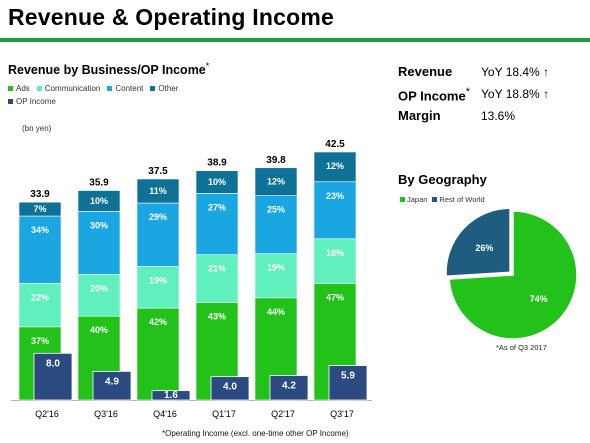 The width and height of the screenshot is (590, 443). Describe the element at coordinates (40, 297) in the screenshot. I see `segment-percent-label: 22%` at that location.